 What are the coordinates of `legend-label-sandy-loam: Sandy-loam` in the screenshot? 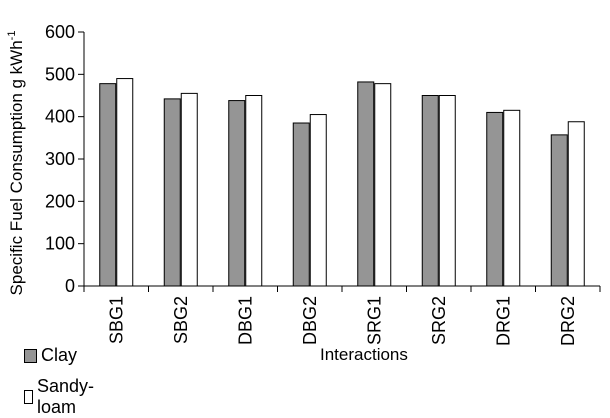 It's located at (66, 396).